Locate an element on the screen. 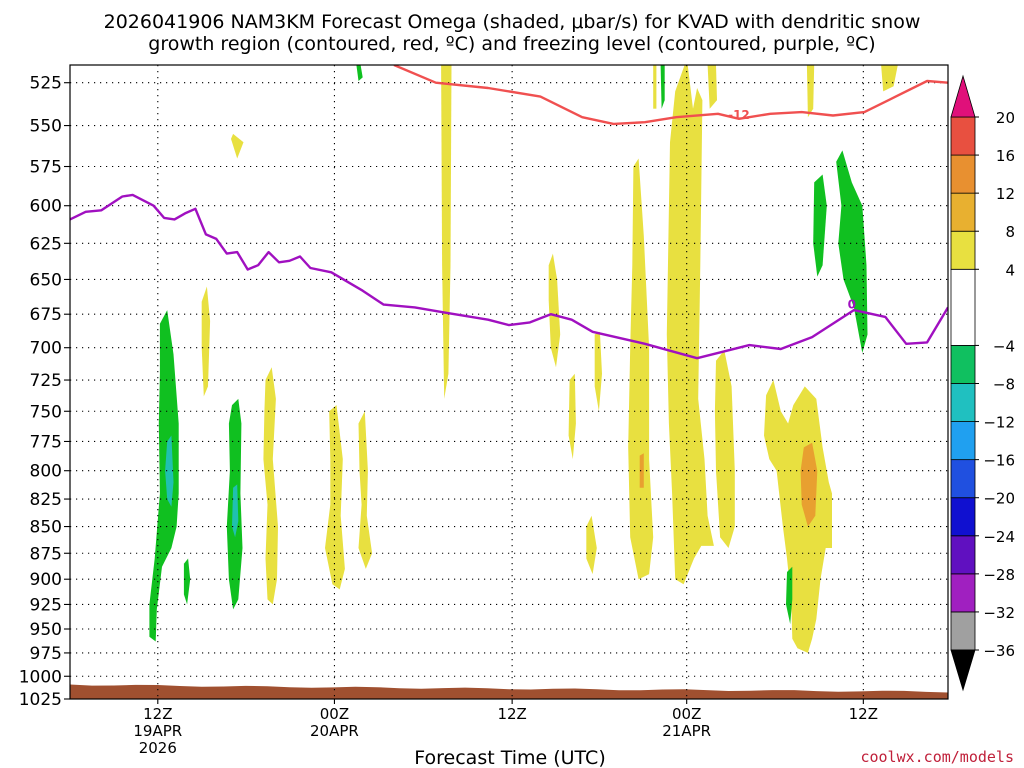 The height and width of the screenshot is (768, 1024). y-tick-label-875: 875 is located at coordinates (46, 554).